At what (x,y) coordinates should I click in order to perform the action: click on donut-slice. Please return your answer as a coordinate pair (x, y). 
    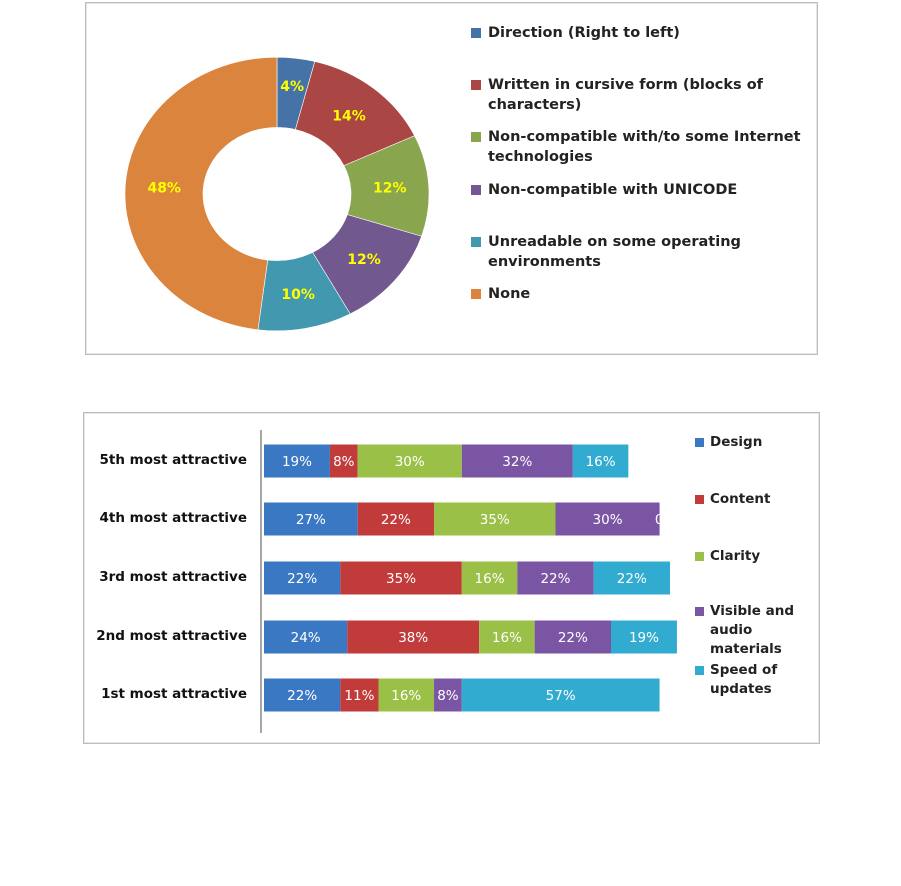
    Looking at the image, I should click on (201, 193).